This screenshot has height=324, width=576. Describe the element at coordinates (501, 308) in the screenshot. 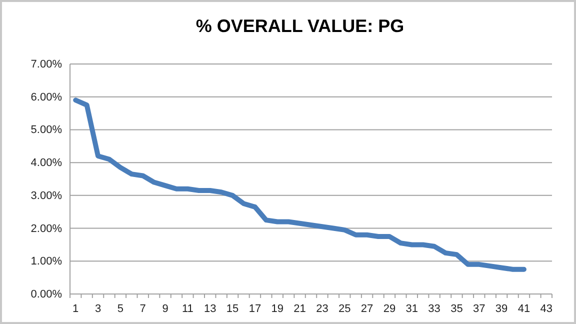

I see `x-tick-label: 39` at that location.